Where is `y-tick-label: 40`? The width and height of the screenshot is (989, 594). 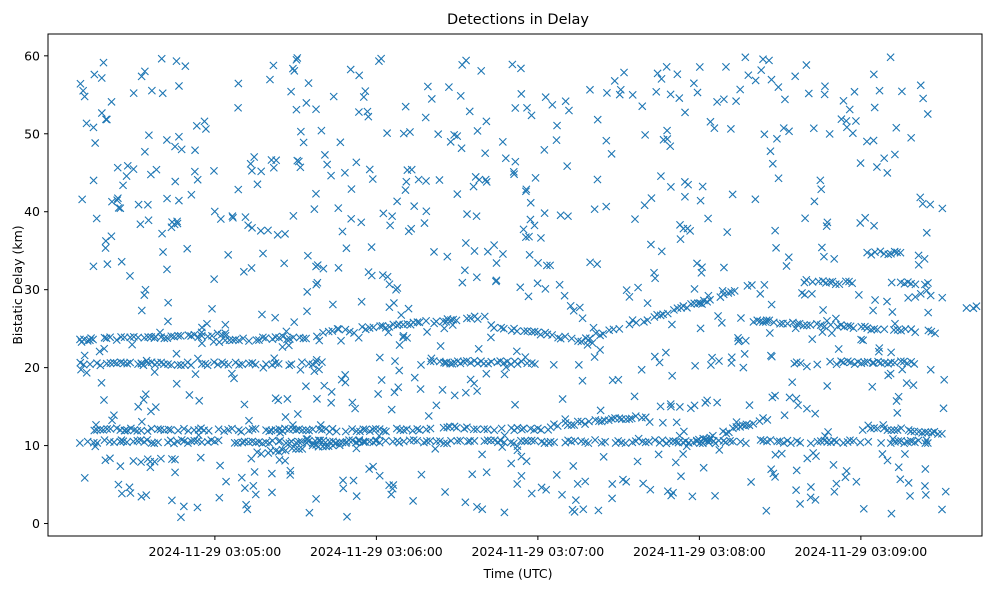 y-tick-label: 40 is located at coordinates (32, 211).